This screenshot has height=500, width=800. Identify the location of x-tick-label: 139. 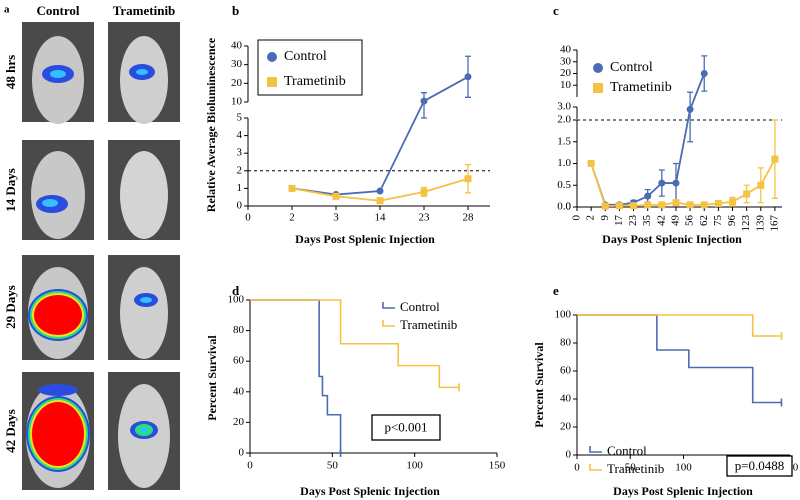
(760, 223).